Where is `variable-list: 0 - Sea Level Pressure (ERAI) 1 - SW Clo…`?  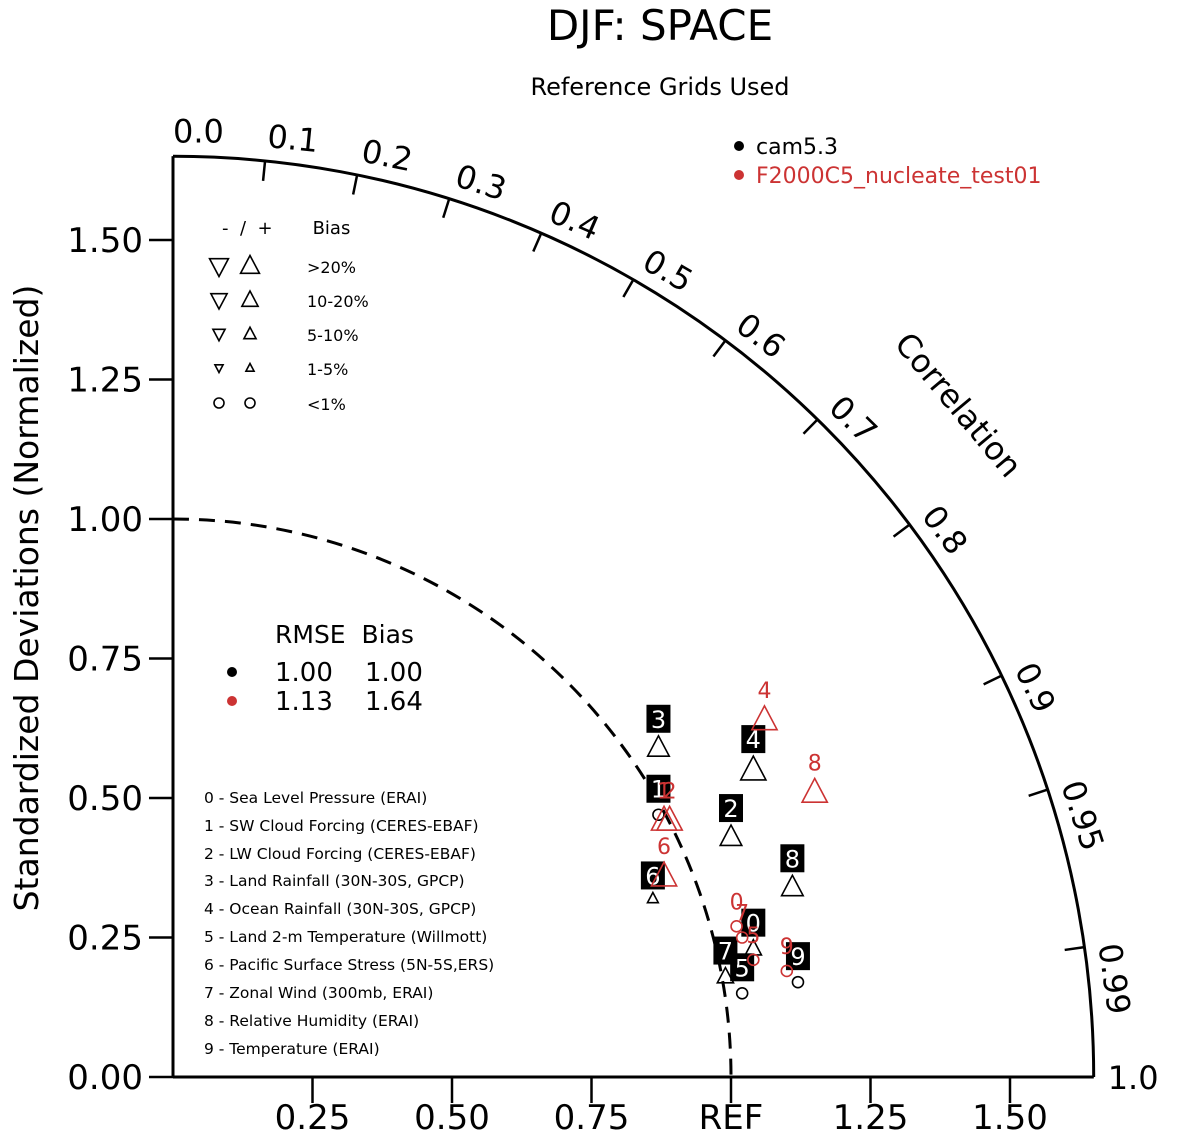
variable-list: 0 - Sea Level Pressure (ERAI) 1 - SW Clo… is located at coordinates (349, 923).